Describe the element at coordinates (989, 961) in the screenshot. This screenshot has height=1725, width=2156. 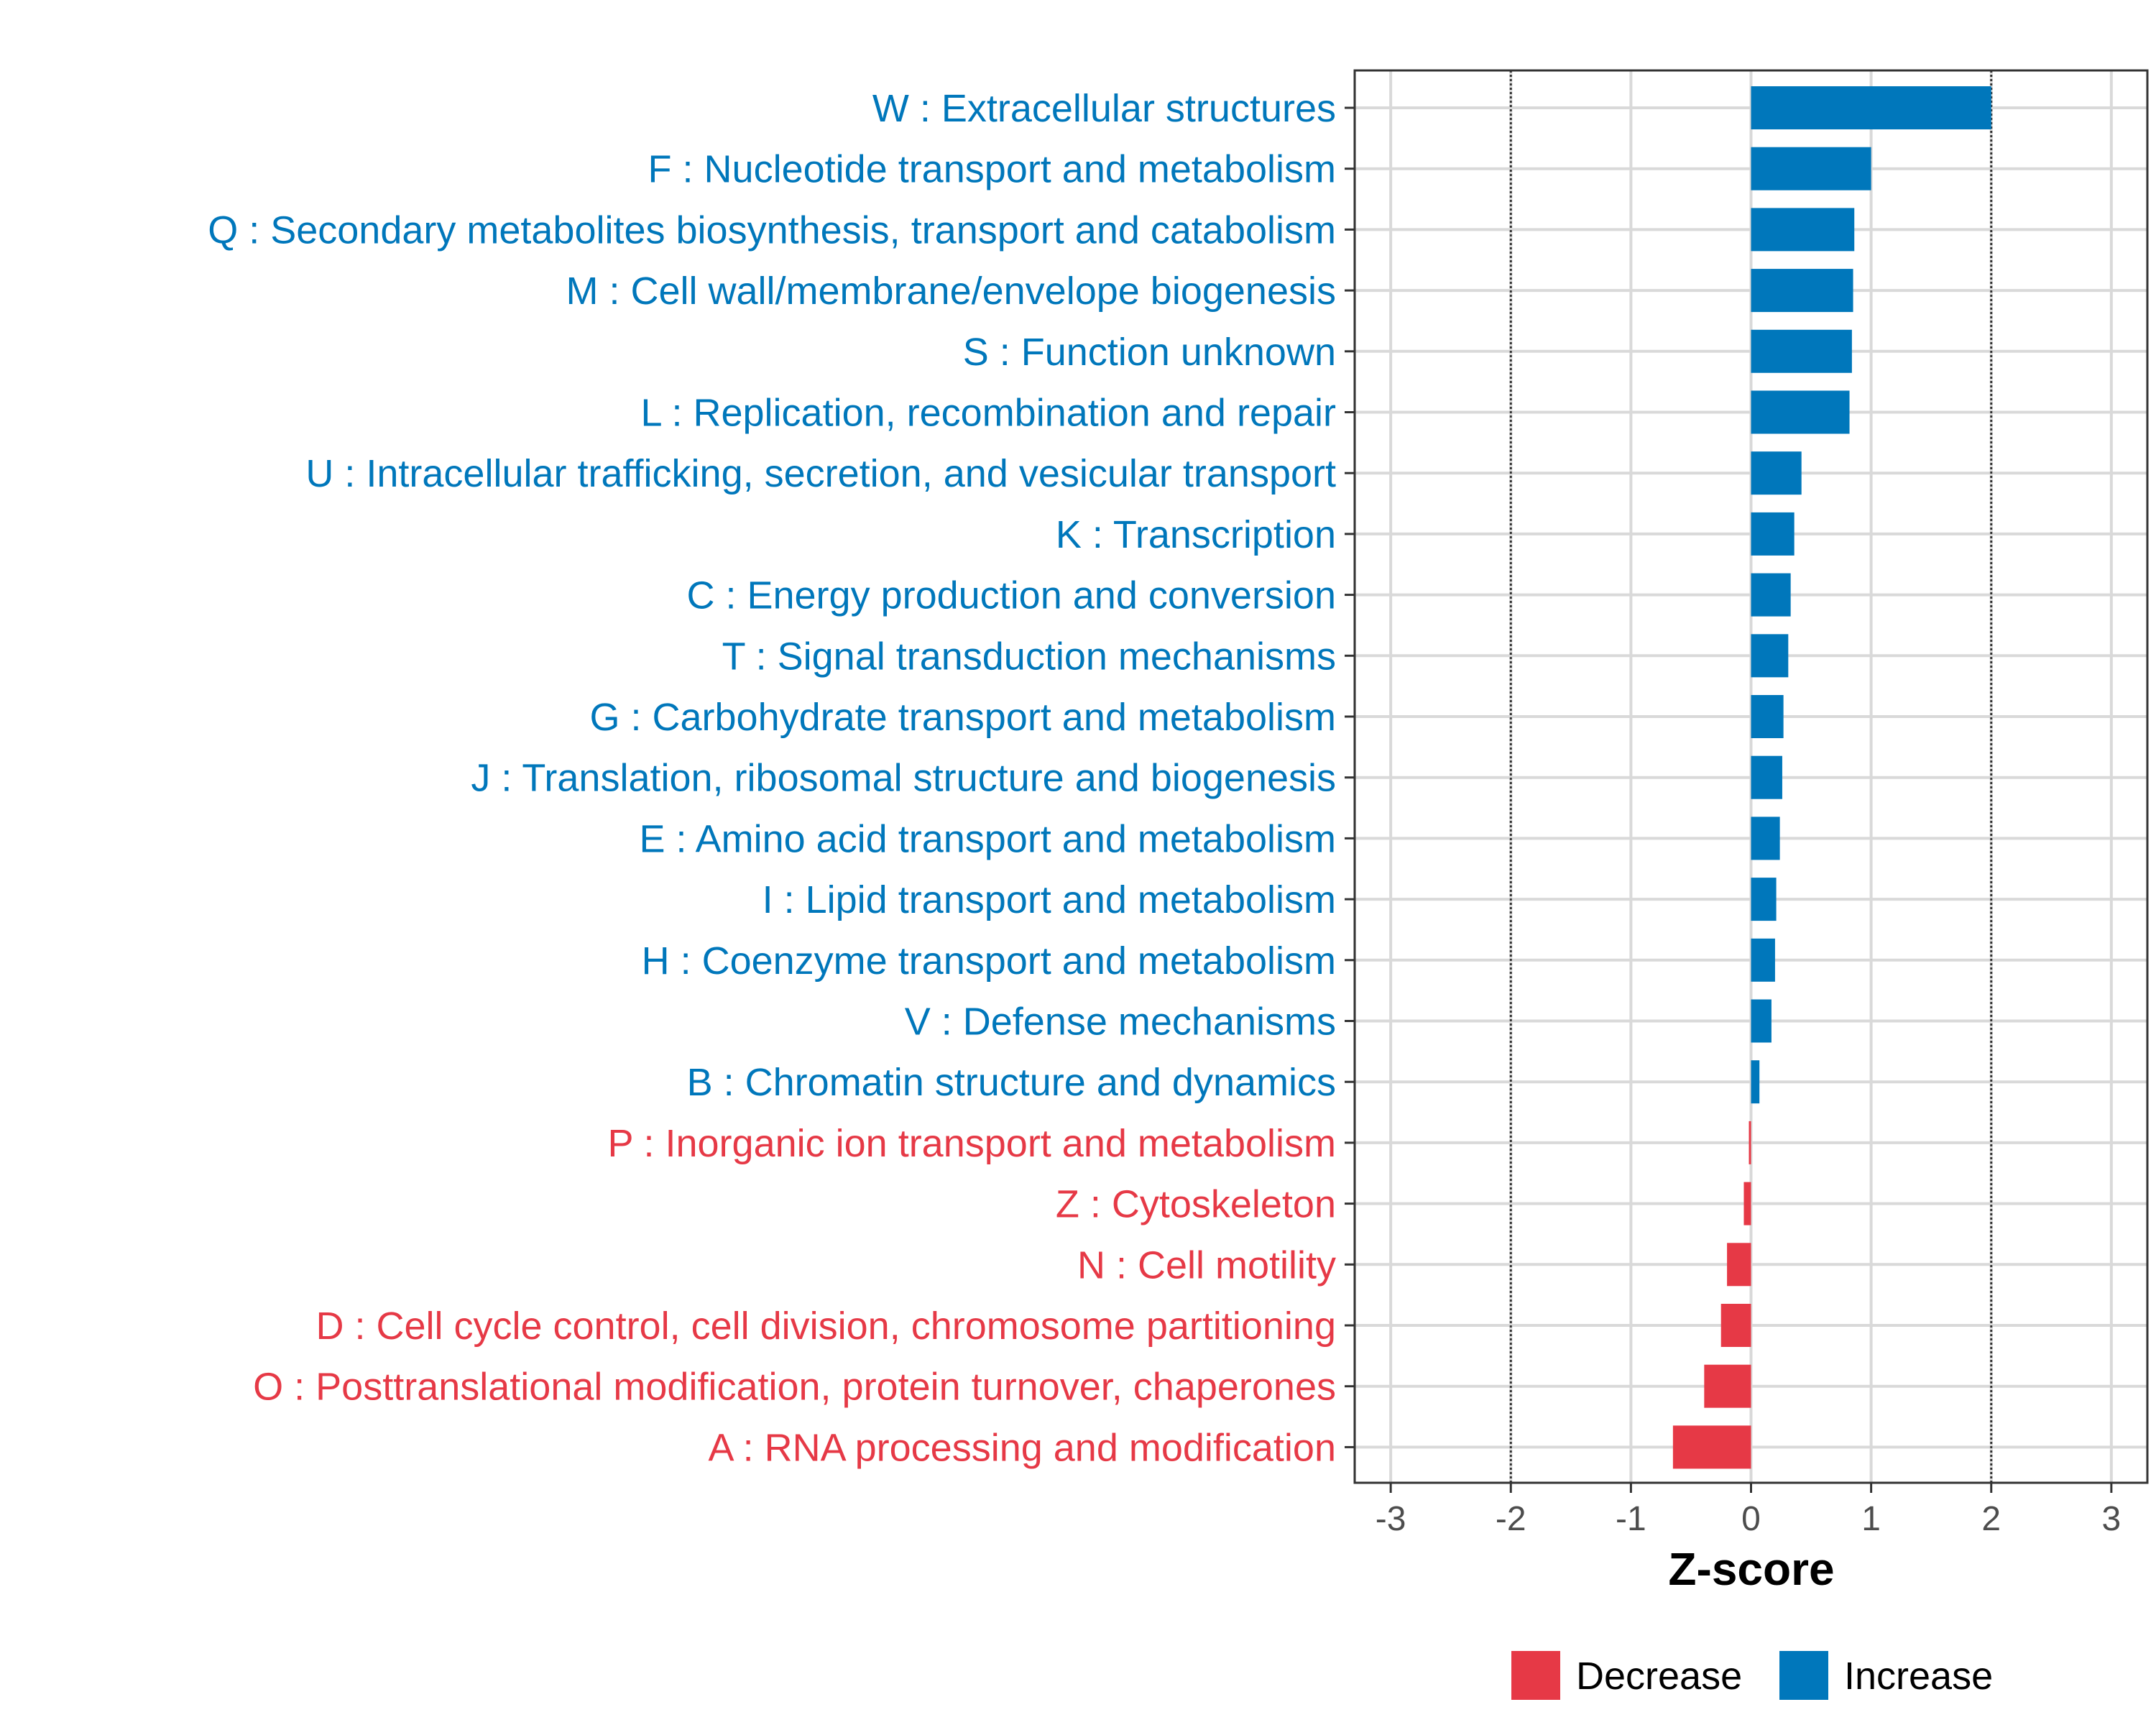
I see `category-label: H : Coenzyme transport and metabolism` at that location.